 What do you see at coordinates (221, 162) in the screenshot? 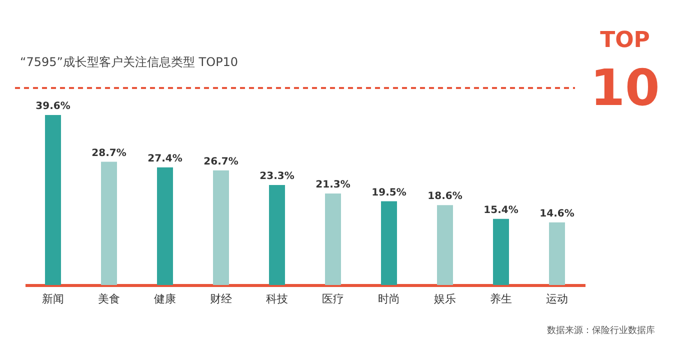
I see `data-label: 26.7%` at bounding box center [221, 162].